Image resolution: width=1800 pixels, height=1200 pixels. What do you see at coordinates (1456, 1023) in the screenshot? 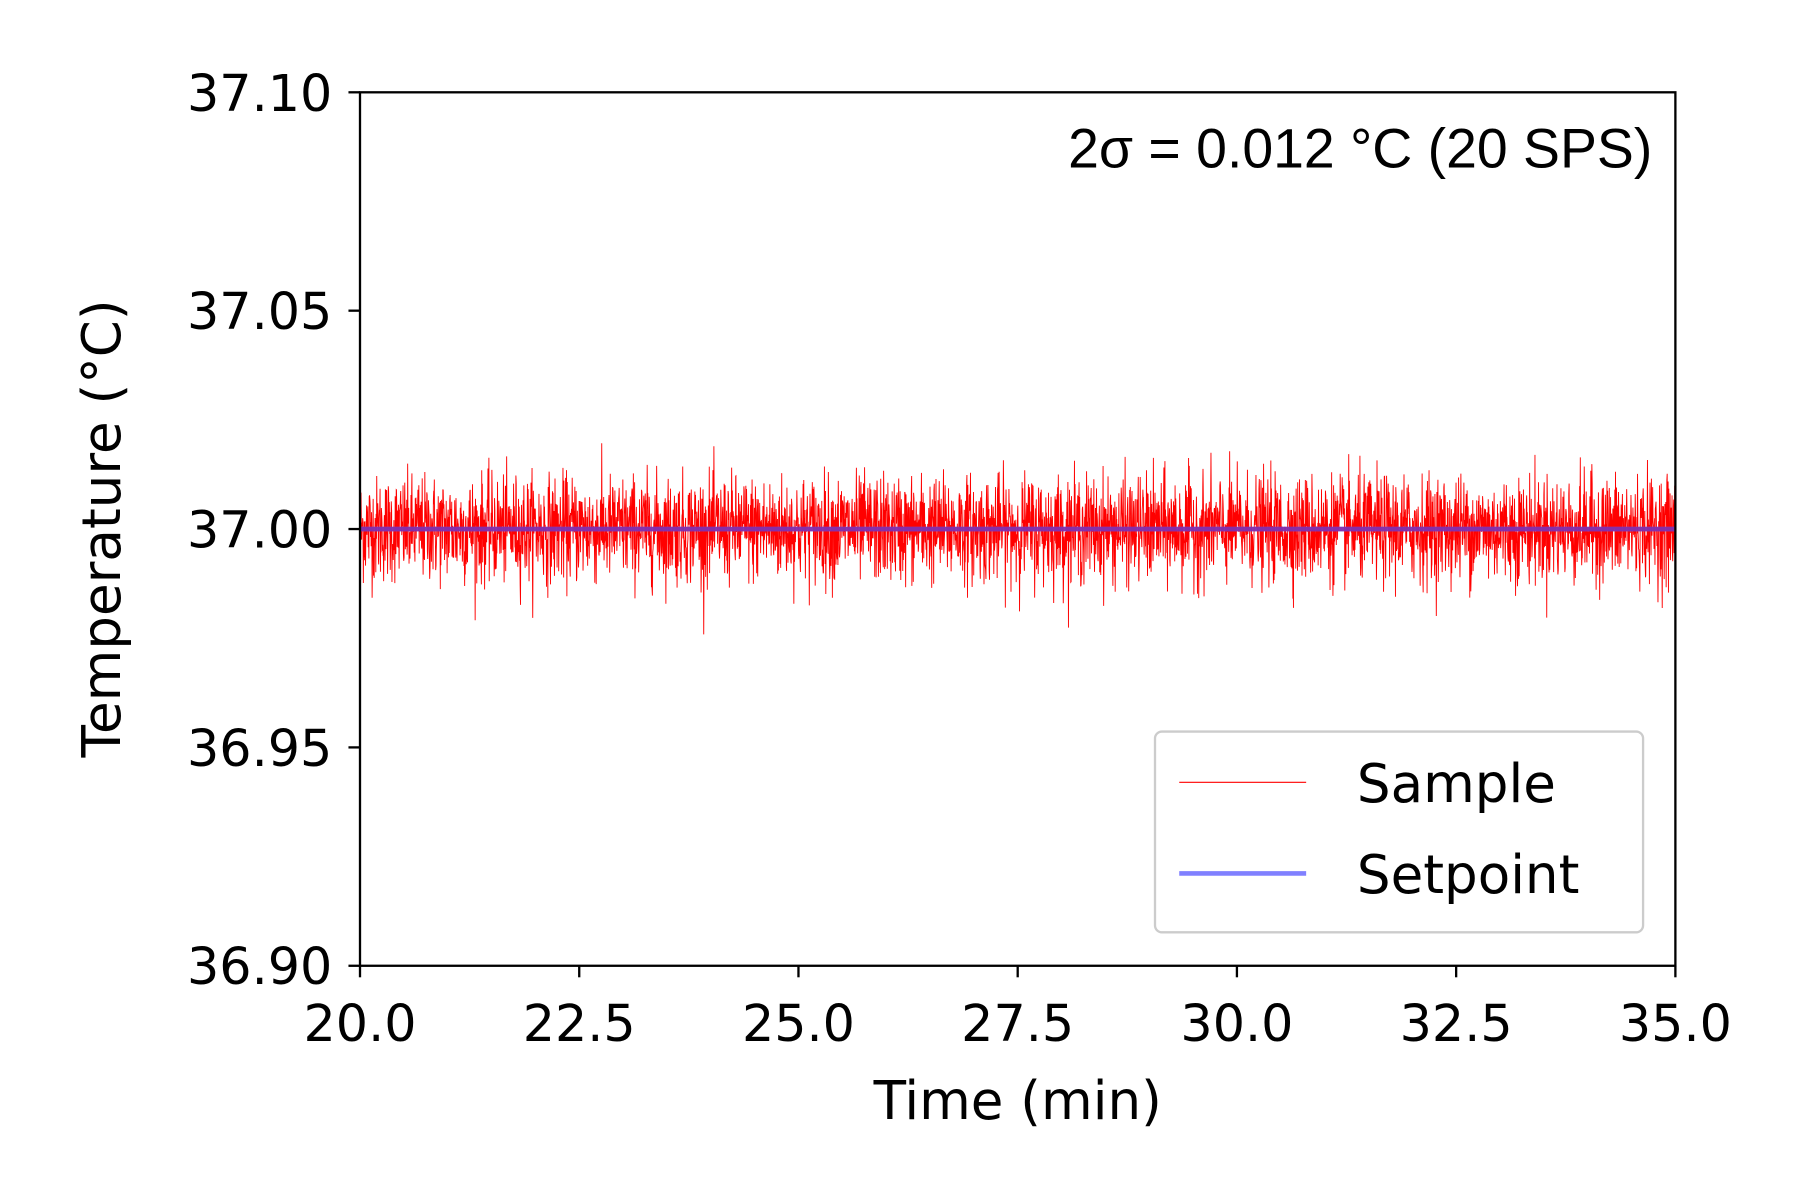
I see `x-tick-label: 32.5` at bounding box center [1456, 1023].